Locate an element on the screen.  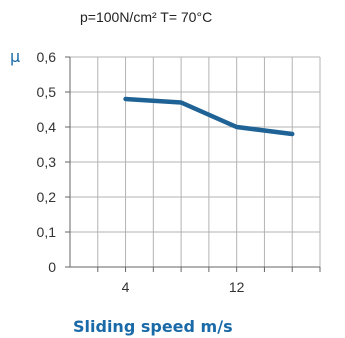
y-tick-label: 0,1 is located at coordinates (47, 232).